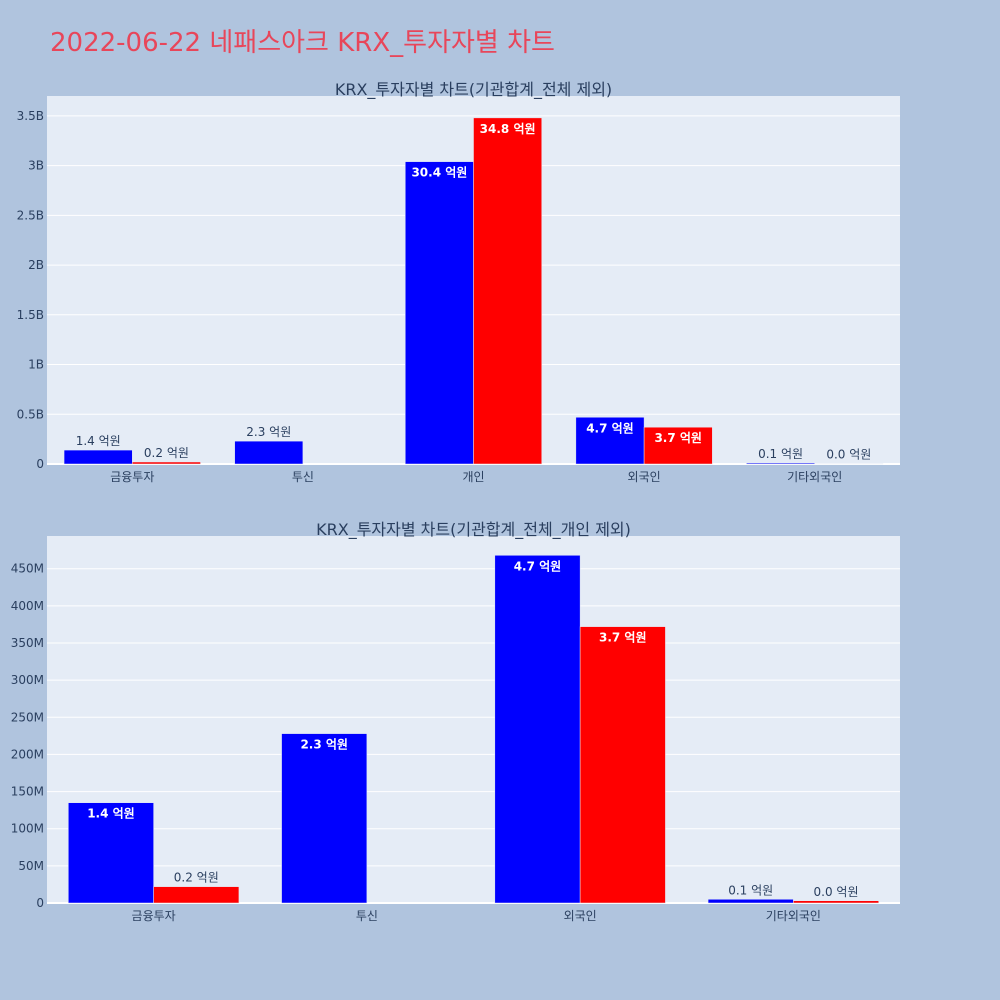  I want to click on page-title: 2022-06-22 네패스아크 KRX_투자자별 차트, so click(302, 43).